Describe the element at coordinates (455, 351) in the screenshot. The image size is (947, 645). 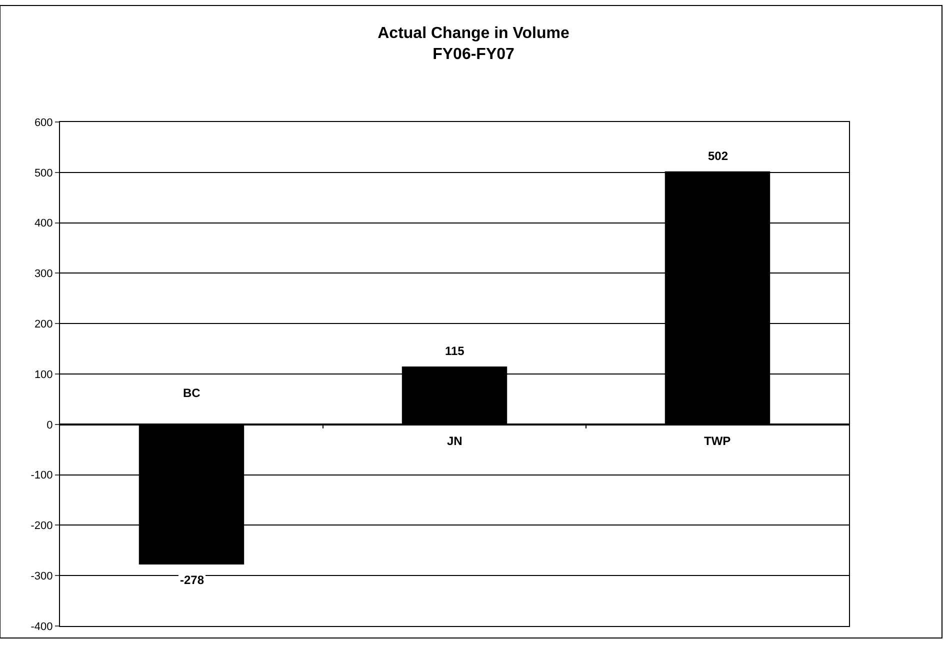
I see `data-label: 115` at that location.